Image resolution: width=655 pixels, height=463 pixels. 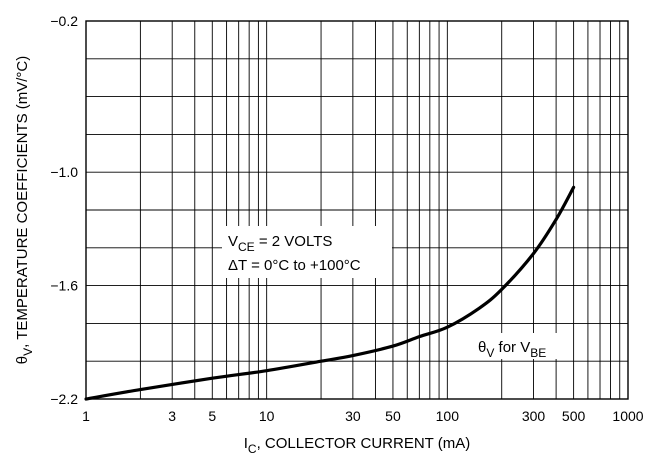 I want to click on curve-label-sub-be: BE, so click(x=538, y=353).